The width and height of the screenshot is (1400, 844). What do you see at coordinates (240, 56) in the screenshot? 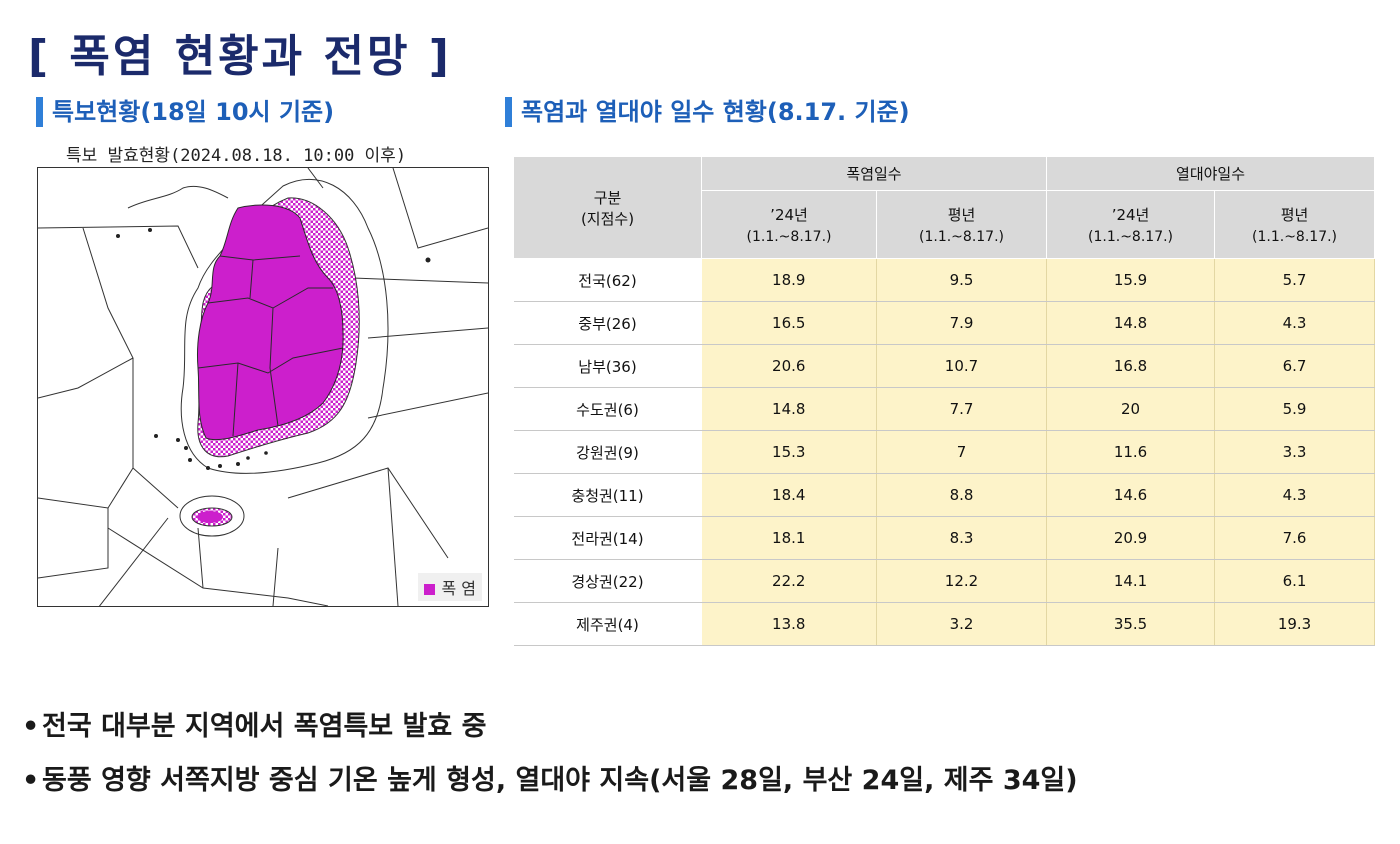
I see `page-title: [ 폭염 현황과 전망 ]` at bounding box center [240, 56].